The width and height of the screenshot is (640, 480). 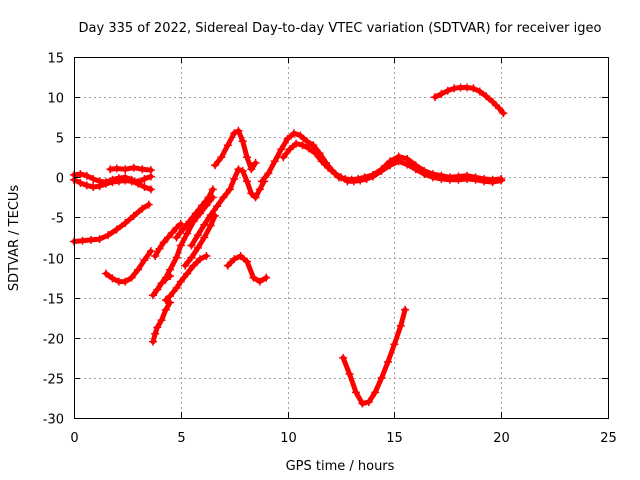 What do you see at coordinates (53, 380) in the screenshot?
I see `y-tick-label: -25` at bounding box center [53, 380].